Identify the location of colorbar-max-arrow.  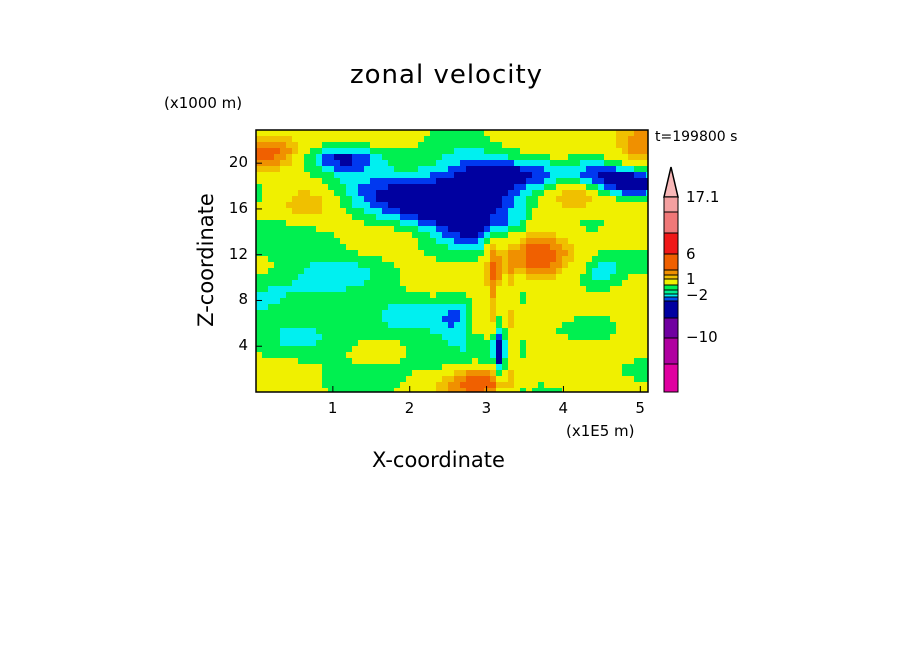
(671, 182).